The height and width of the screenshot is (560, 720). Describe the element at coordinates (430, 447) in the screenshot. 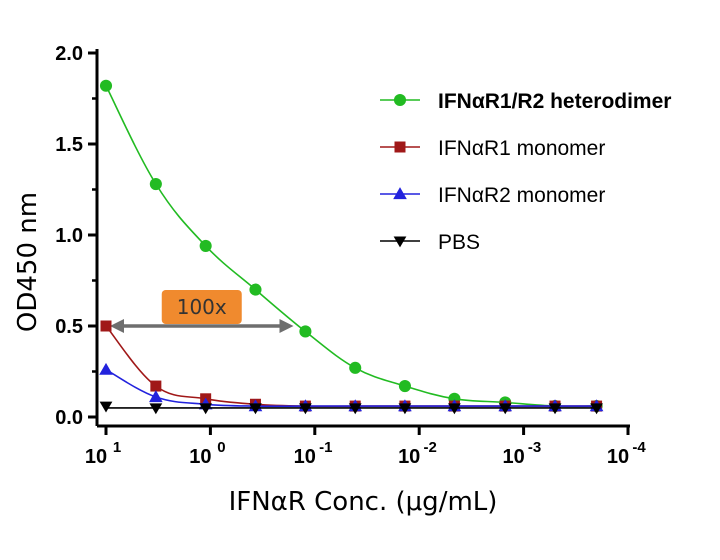

I see `x-tick-exponent: -2` at that location.